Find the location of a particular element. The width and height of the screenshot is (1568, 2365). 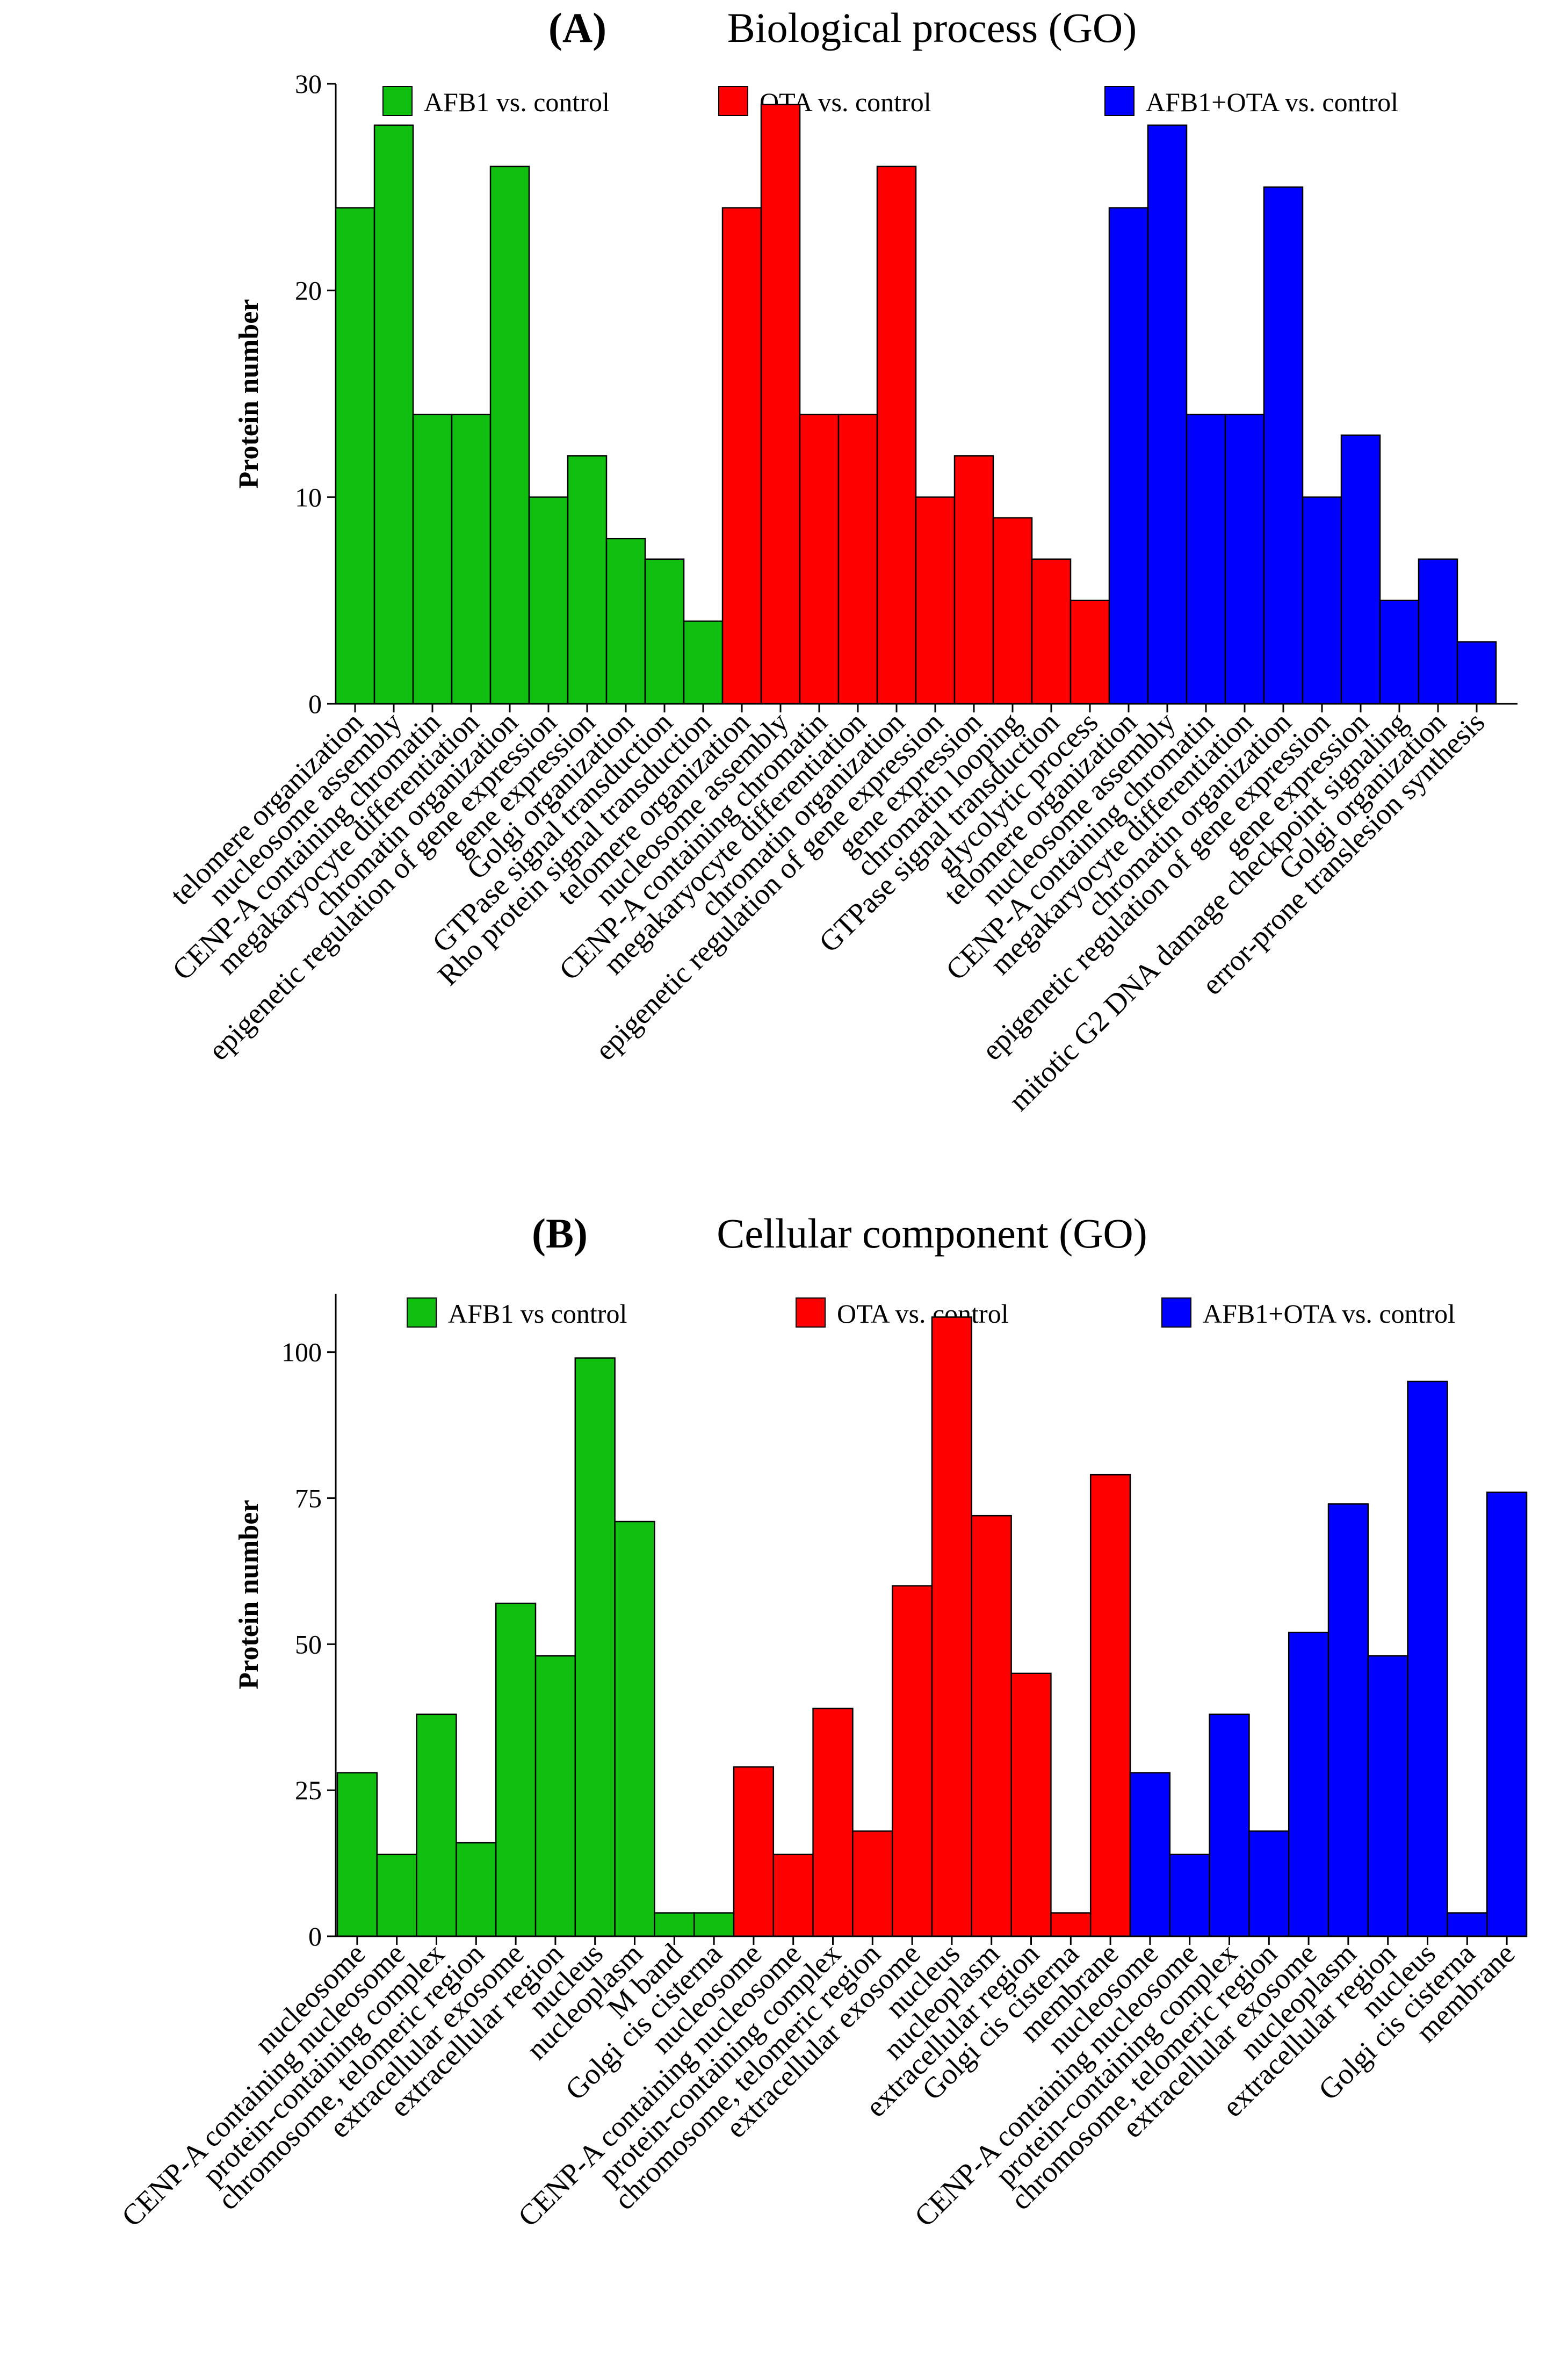

y-tick-label: 25 is located at coordinates (308, 1790).